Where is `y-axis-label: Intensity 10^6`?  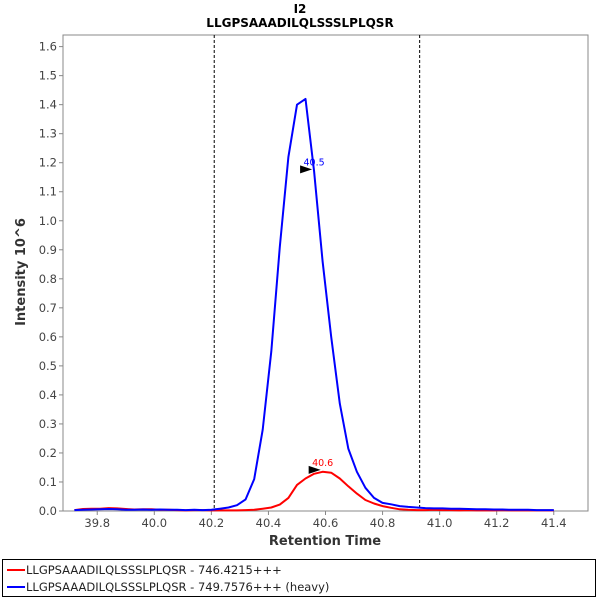 y-axis-label: Intensity 10^6 is located at coordinates (21, 272).